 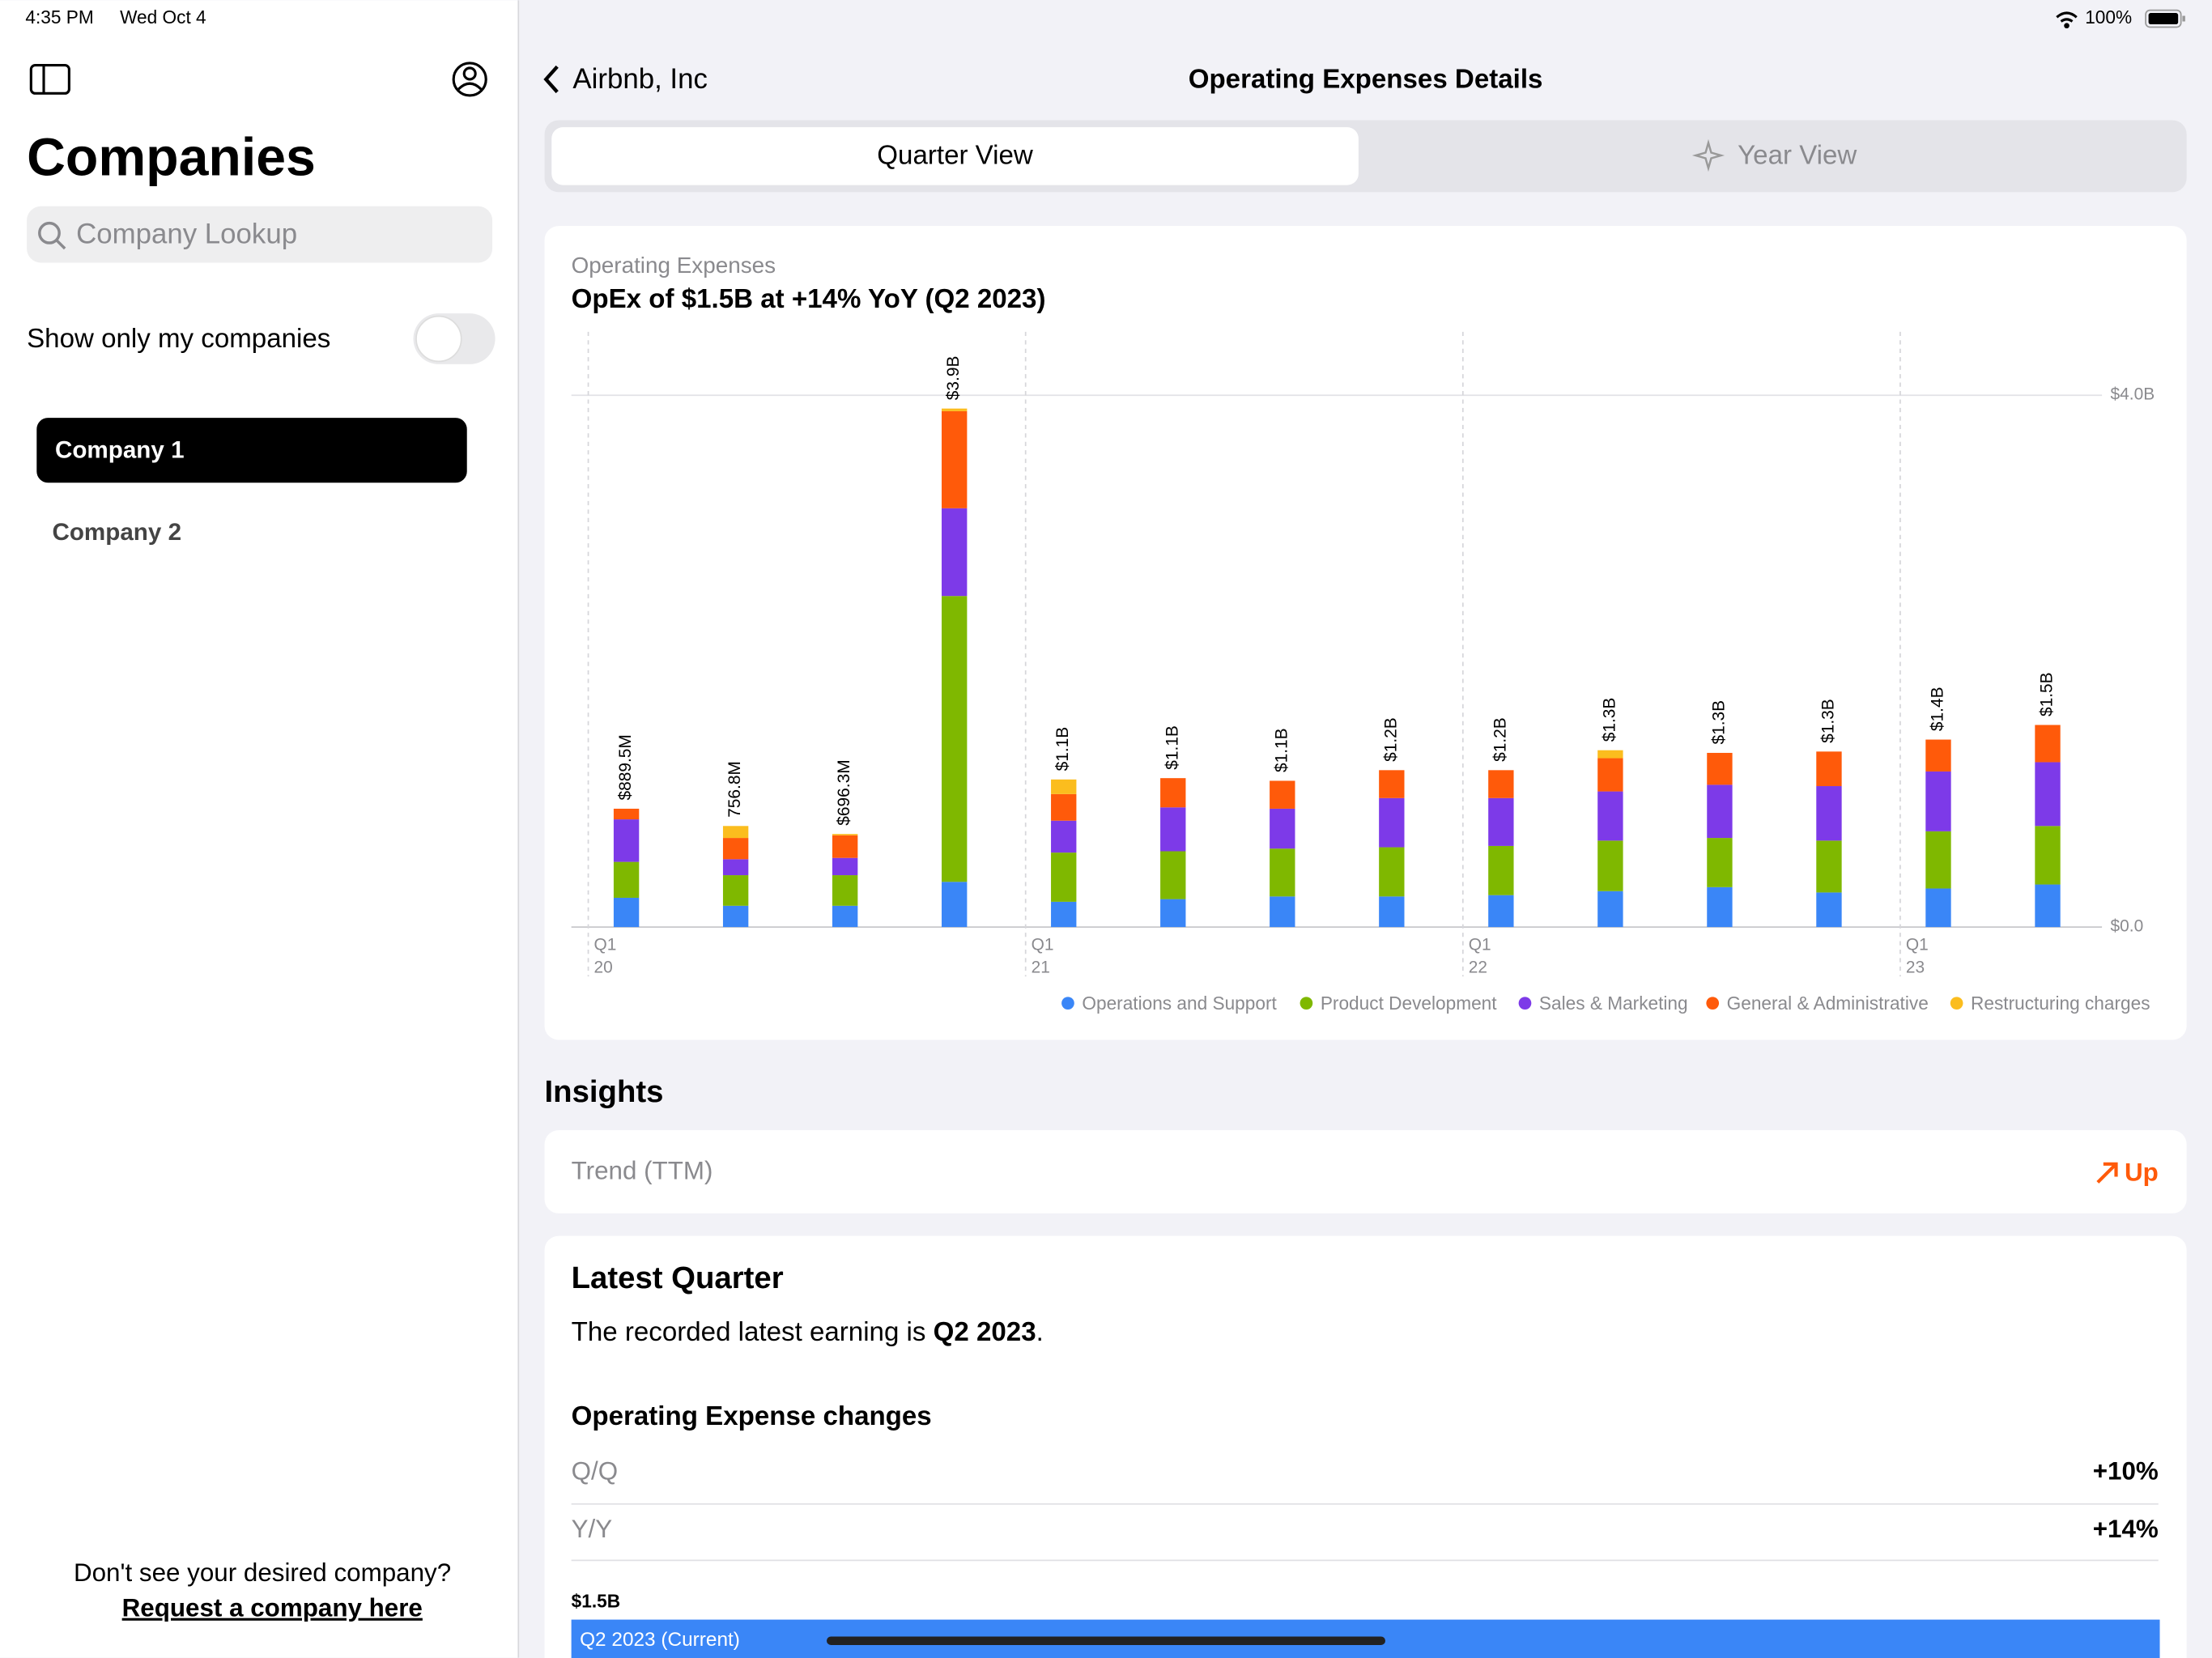 I want to click on company-item: Company 2, so click(x=117, y=532).